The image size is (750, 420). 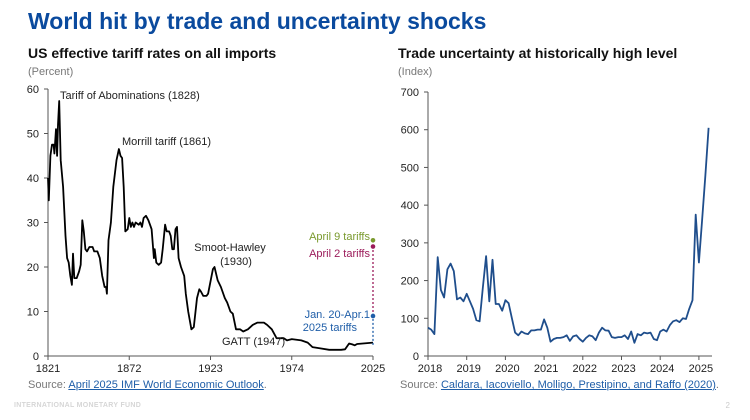 What do you see at coordinates (36, 357) in the screenshot?
I see `left-y-tick-label: 0` at bounding box center [36, 357].